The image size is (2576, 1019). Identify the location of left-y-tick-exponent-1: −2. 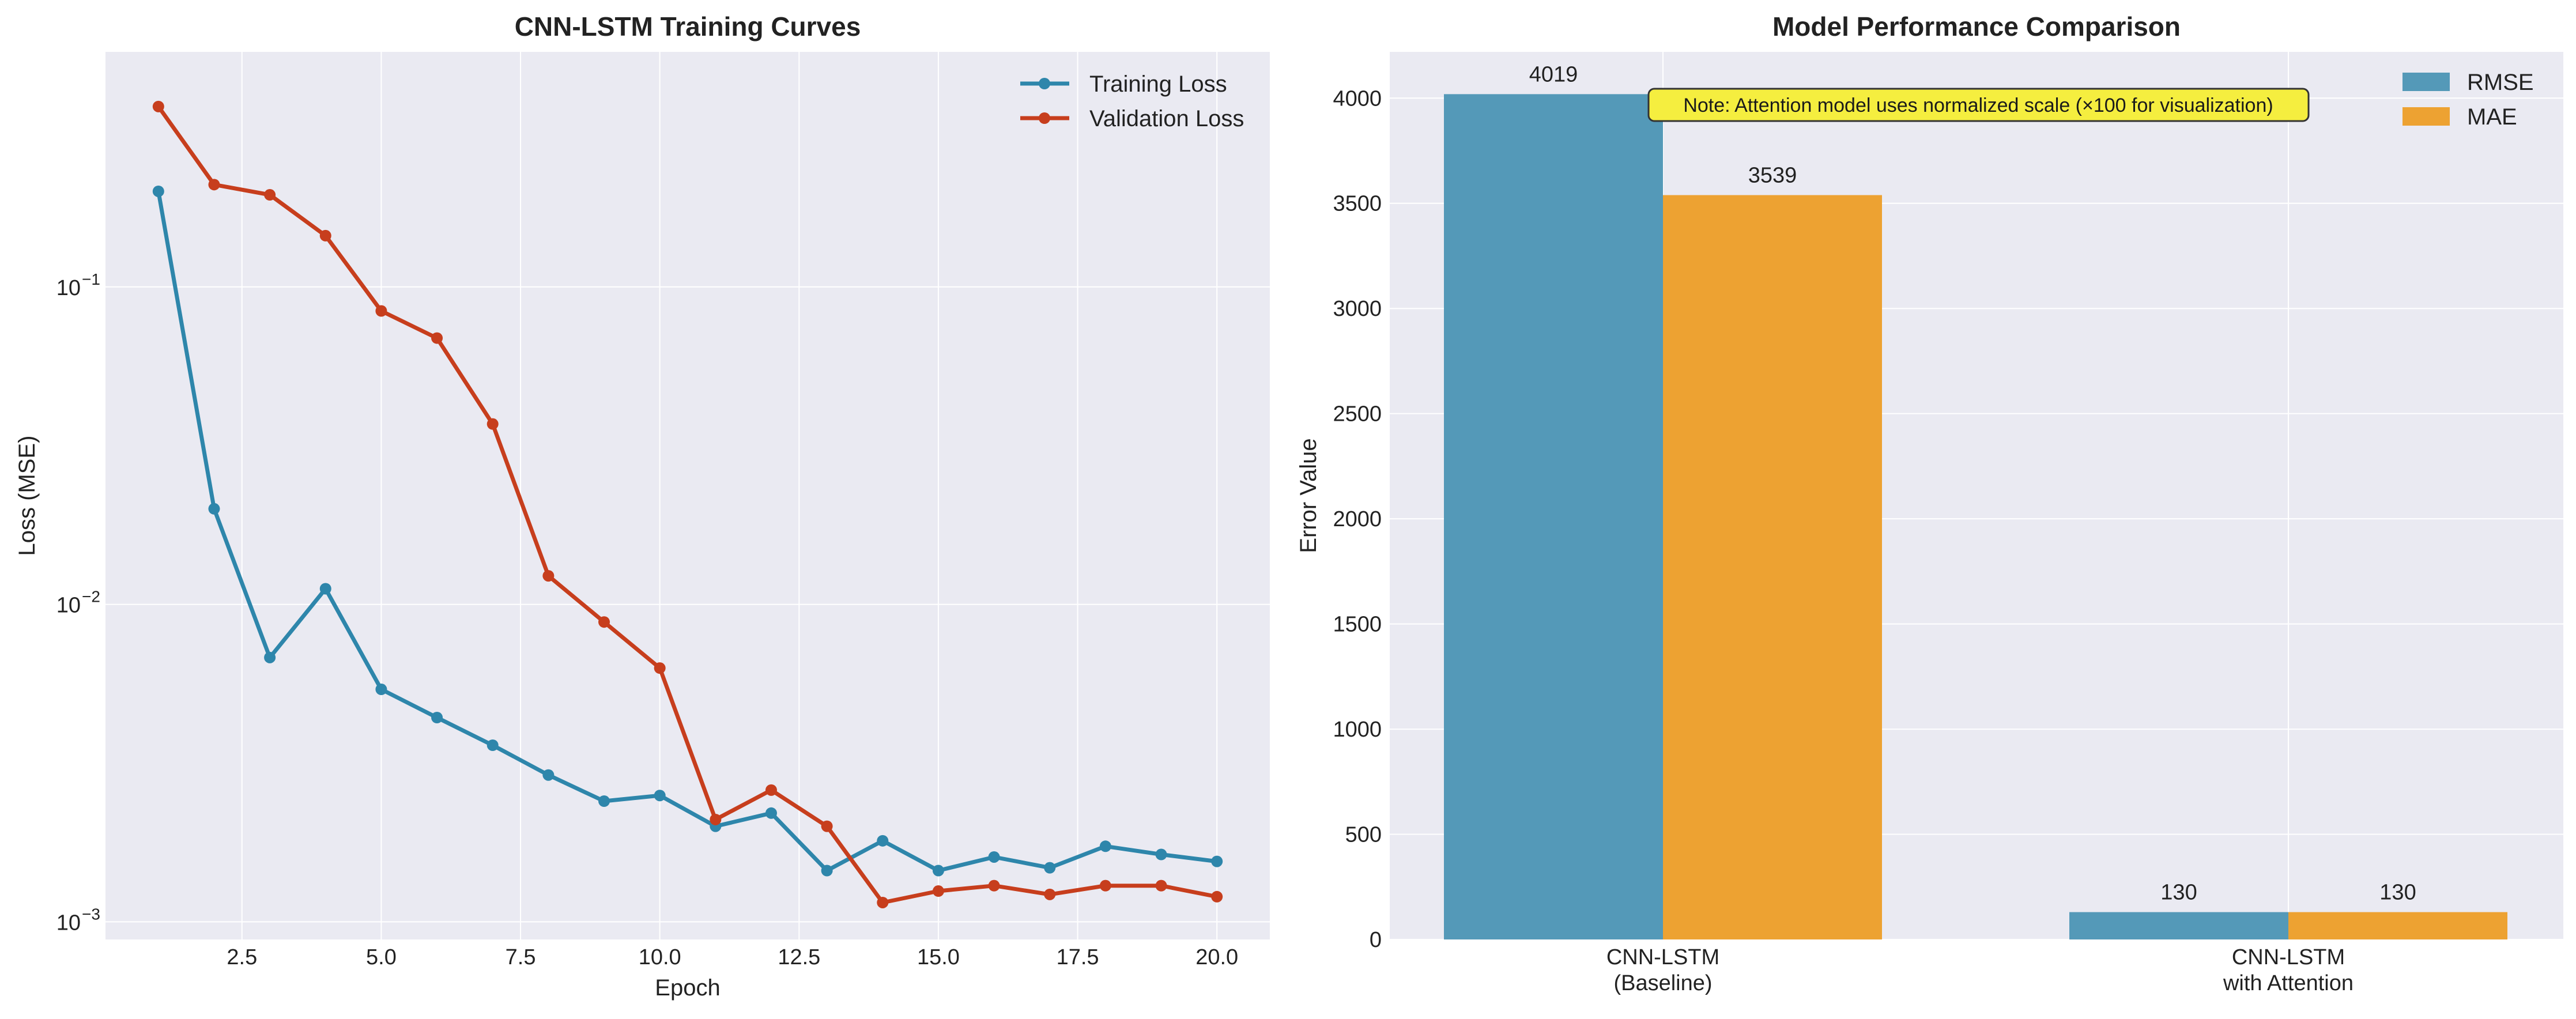
(91, 597).